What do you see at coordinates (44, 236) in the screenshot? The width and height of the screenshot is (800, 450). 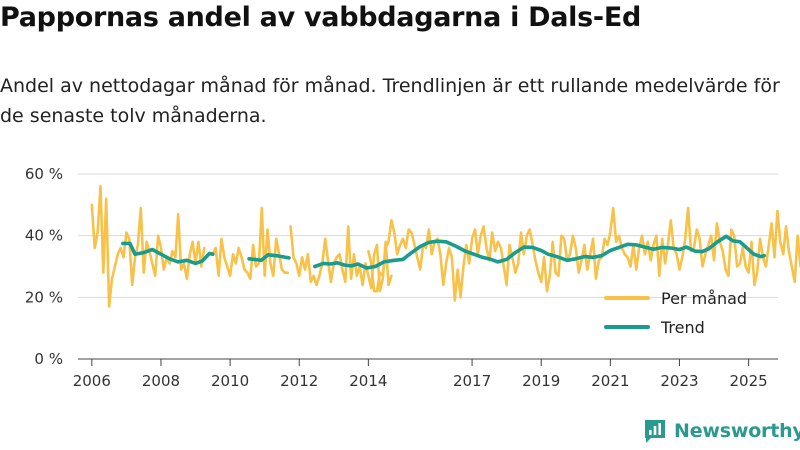 I see `y-tick-label-40: 40 %` at bounding box center [44, 236].